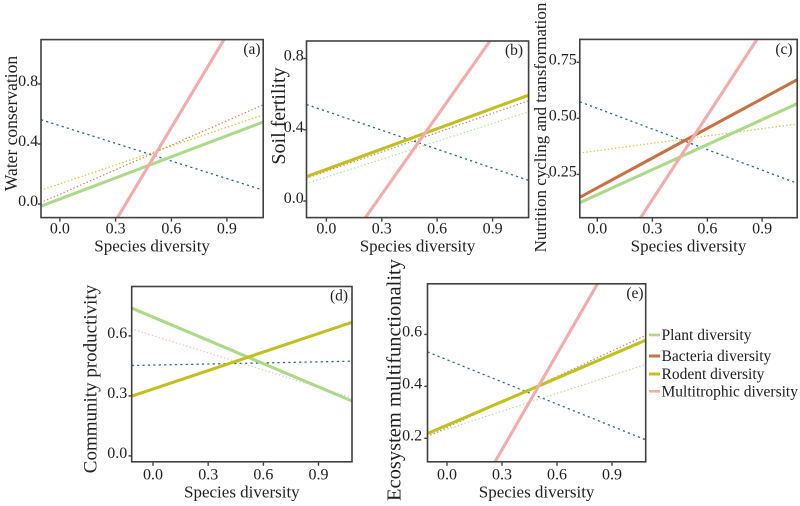  What do you see at coordinates (412, 435) in the screenshot?
I see `svg-text: 0.2` at bounding box center [412, 435].